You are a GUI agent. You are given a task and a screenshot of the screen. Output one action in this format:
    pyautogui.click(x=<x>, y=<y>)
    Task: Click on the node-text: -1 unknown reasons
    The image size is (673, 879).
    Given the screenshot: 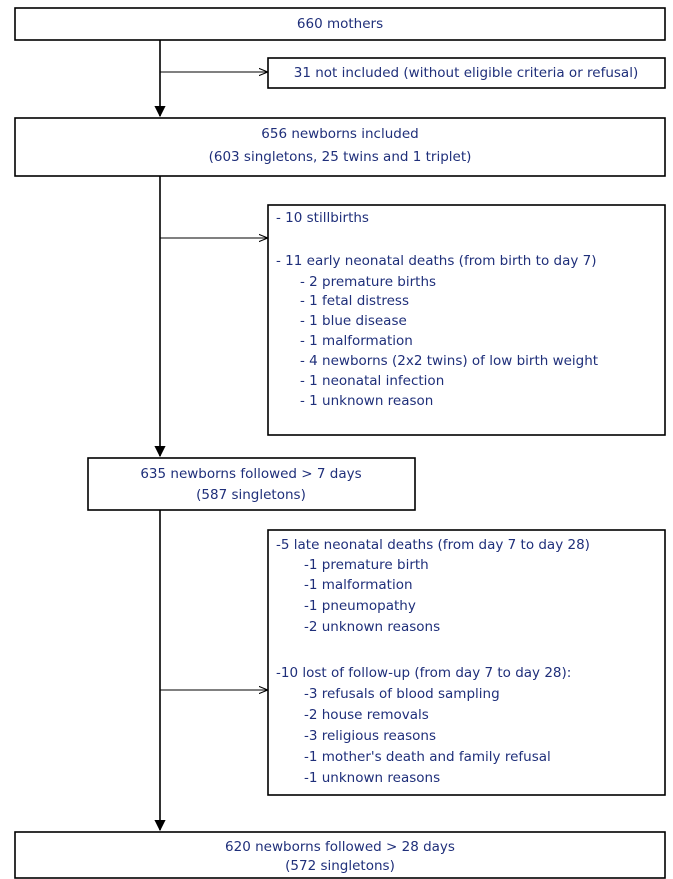 What is the action you would take?
    pyautogui.click(x=372, y=778)
    